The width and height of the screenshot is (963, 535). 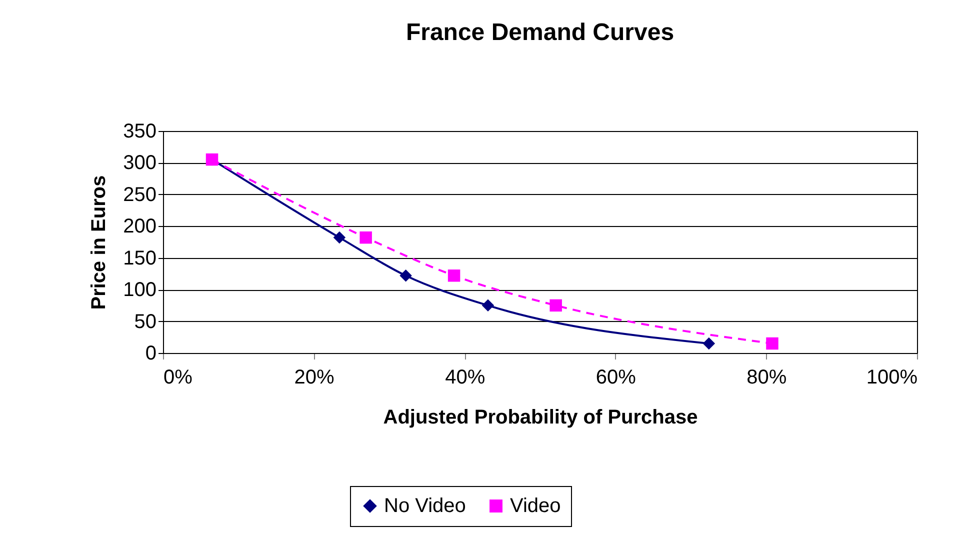 What do you see at coordinates (145, 321) in the screenshot?
I see `y-tick-label: 50` at bounding box center [145, 321].